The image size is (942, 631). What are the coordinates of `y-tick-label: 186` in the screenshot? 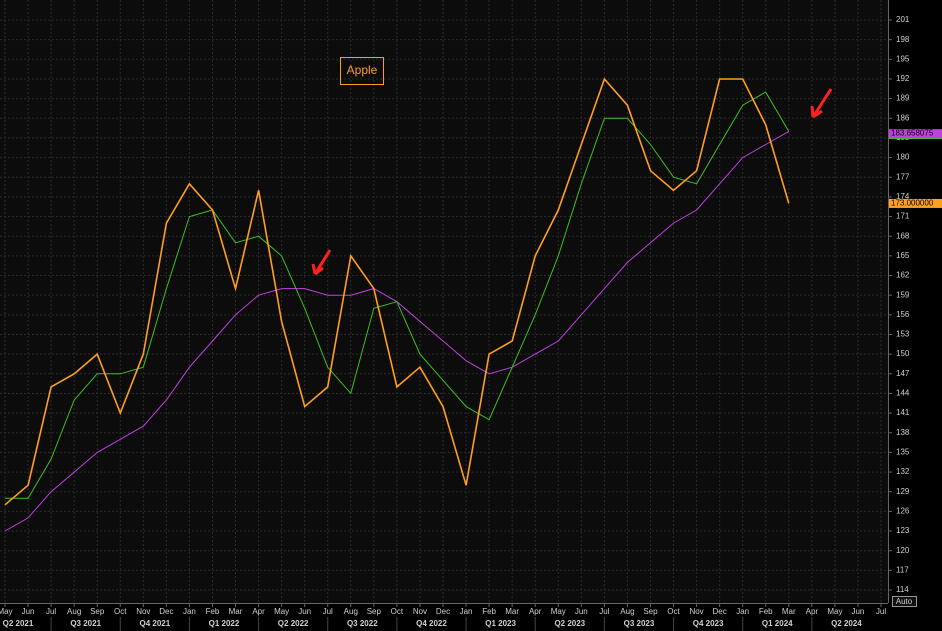 It's located at (903, 117).